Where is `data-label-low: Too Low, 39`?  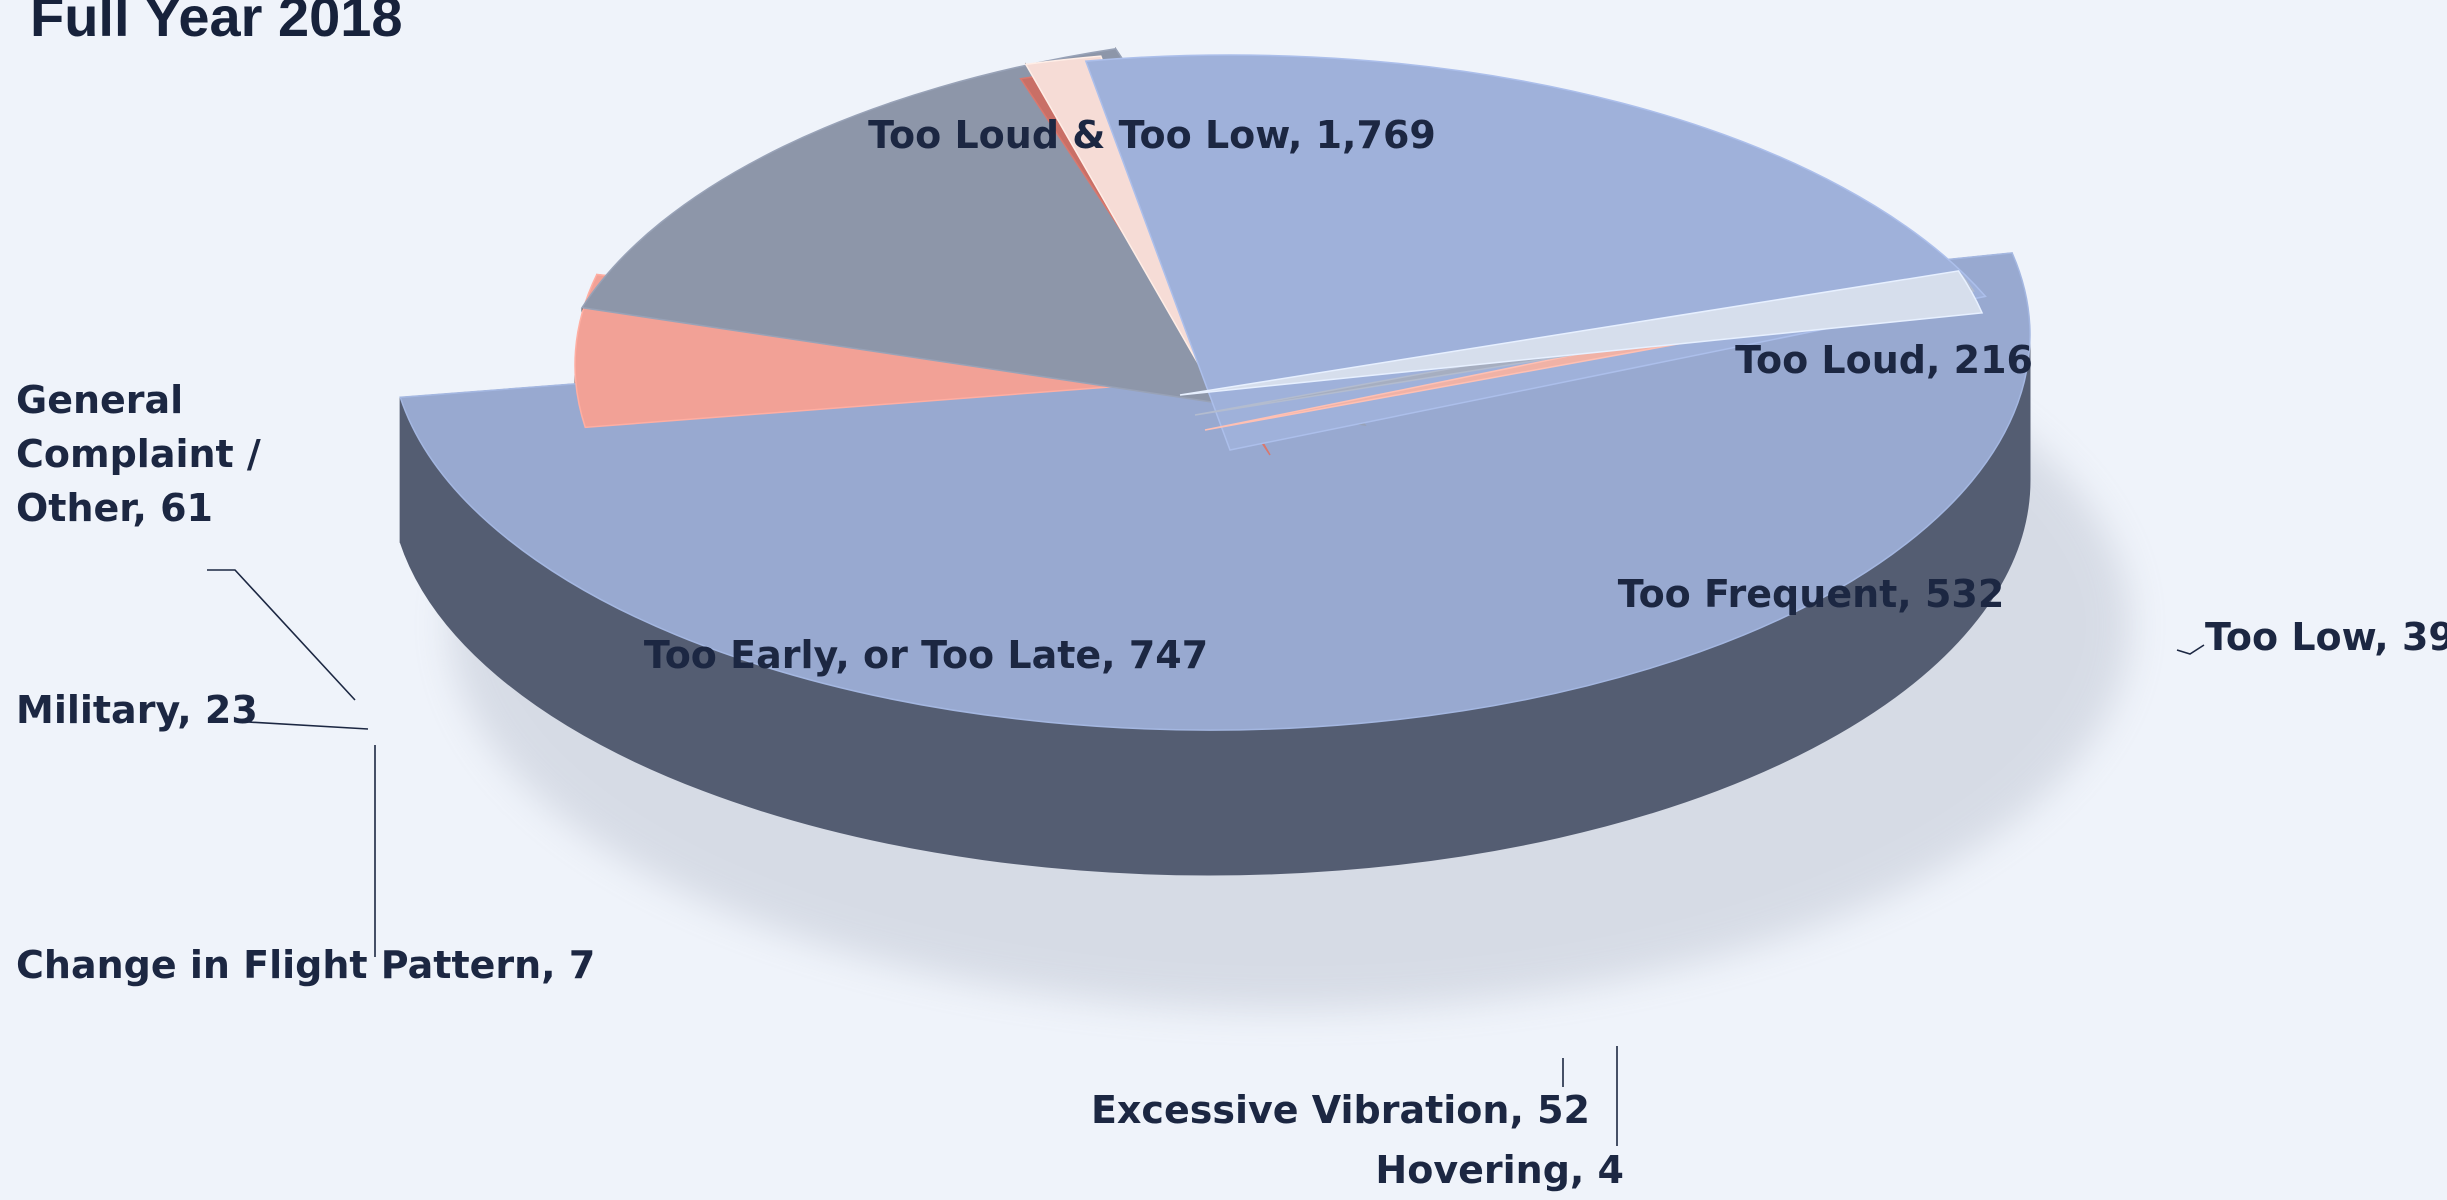
data-label-low: Too Low, 39 is located at coordinates (2326, 637).